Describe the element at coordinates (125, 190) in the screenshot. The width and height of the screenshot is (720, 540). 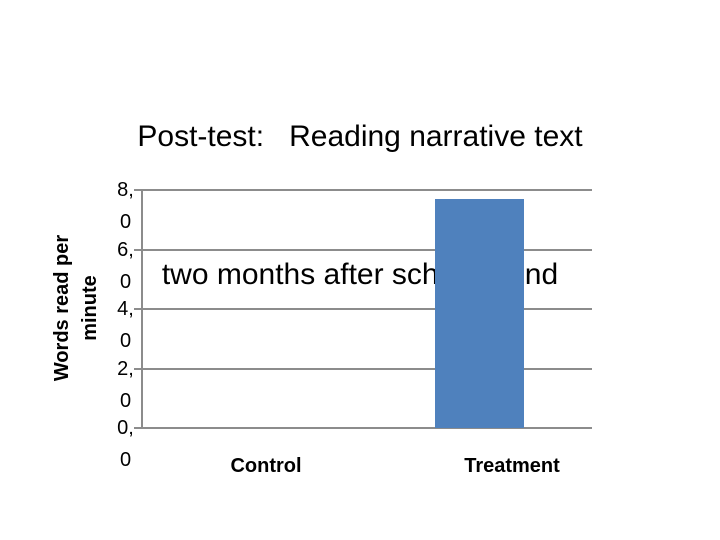
I see `y-tick-label-line: 8,` at that location.